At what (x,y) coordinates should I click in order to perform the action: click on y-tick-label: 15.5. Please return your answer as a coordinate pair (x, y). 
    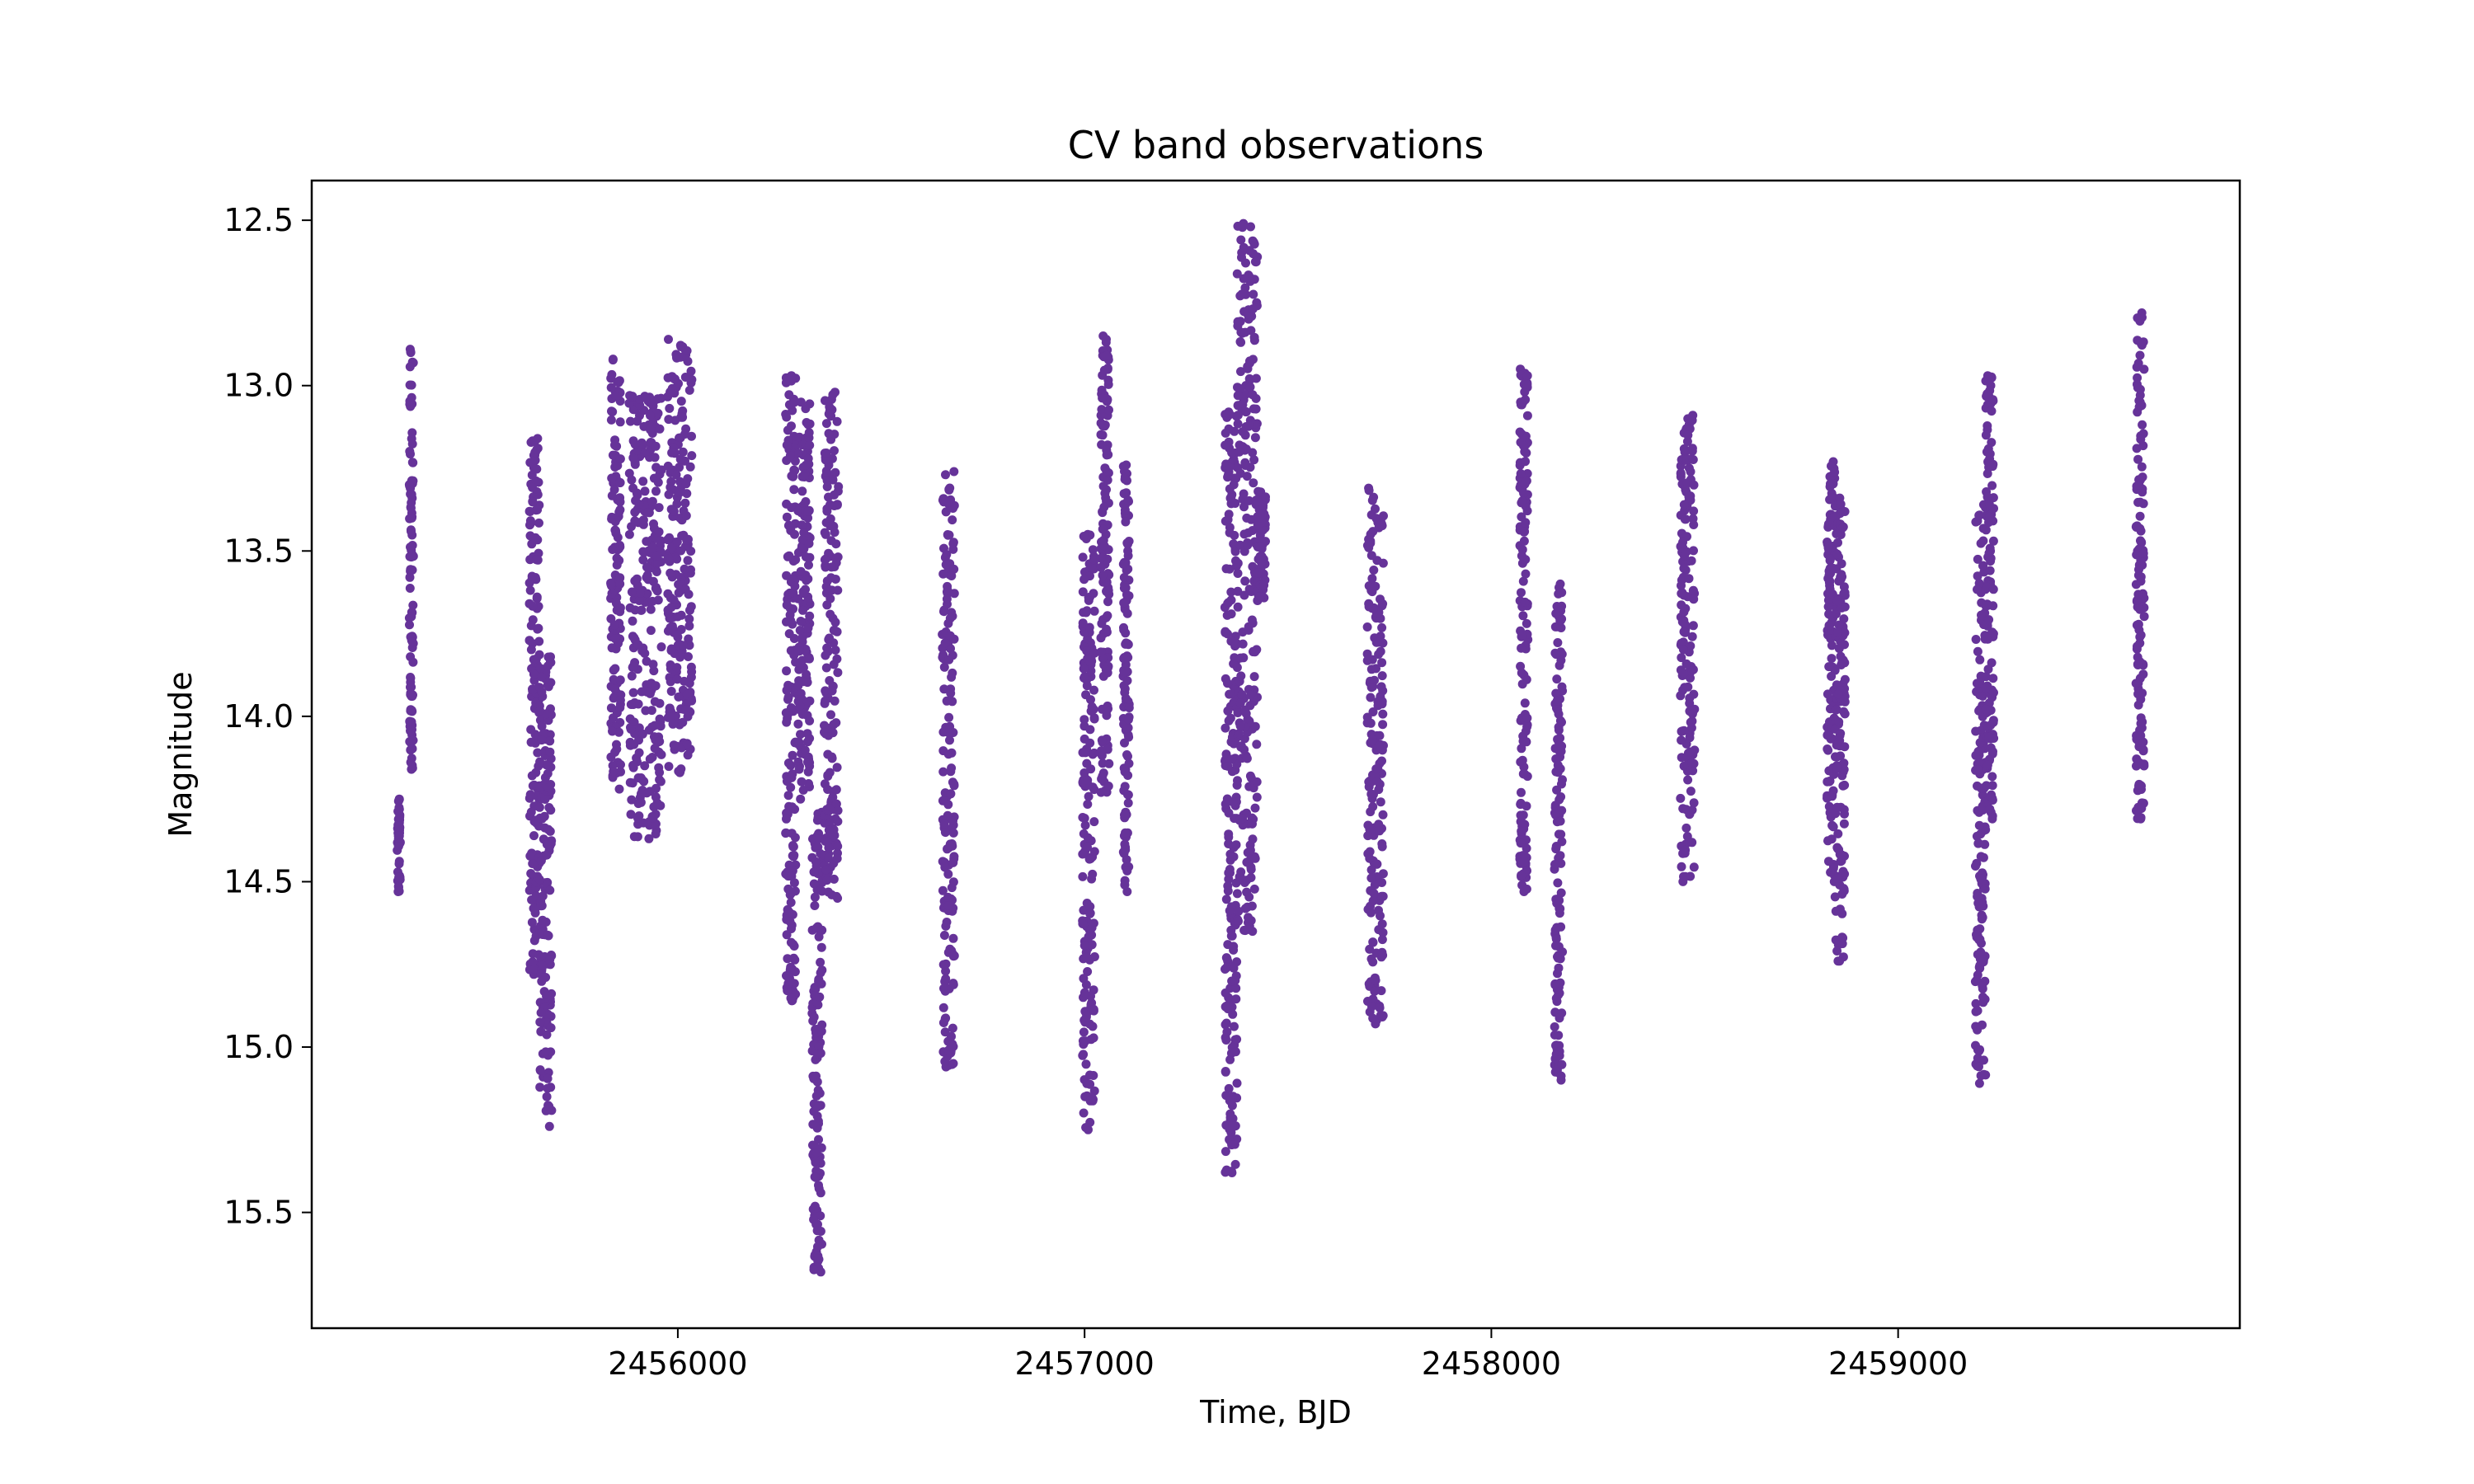
    Looking at the image, I should click on (258, 1213).